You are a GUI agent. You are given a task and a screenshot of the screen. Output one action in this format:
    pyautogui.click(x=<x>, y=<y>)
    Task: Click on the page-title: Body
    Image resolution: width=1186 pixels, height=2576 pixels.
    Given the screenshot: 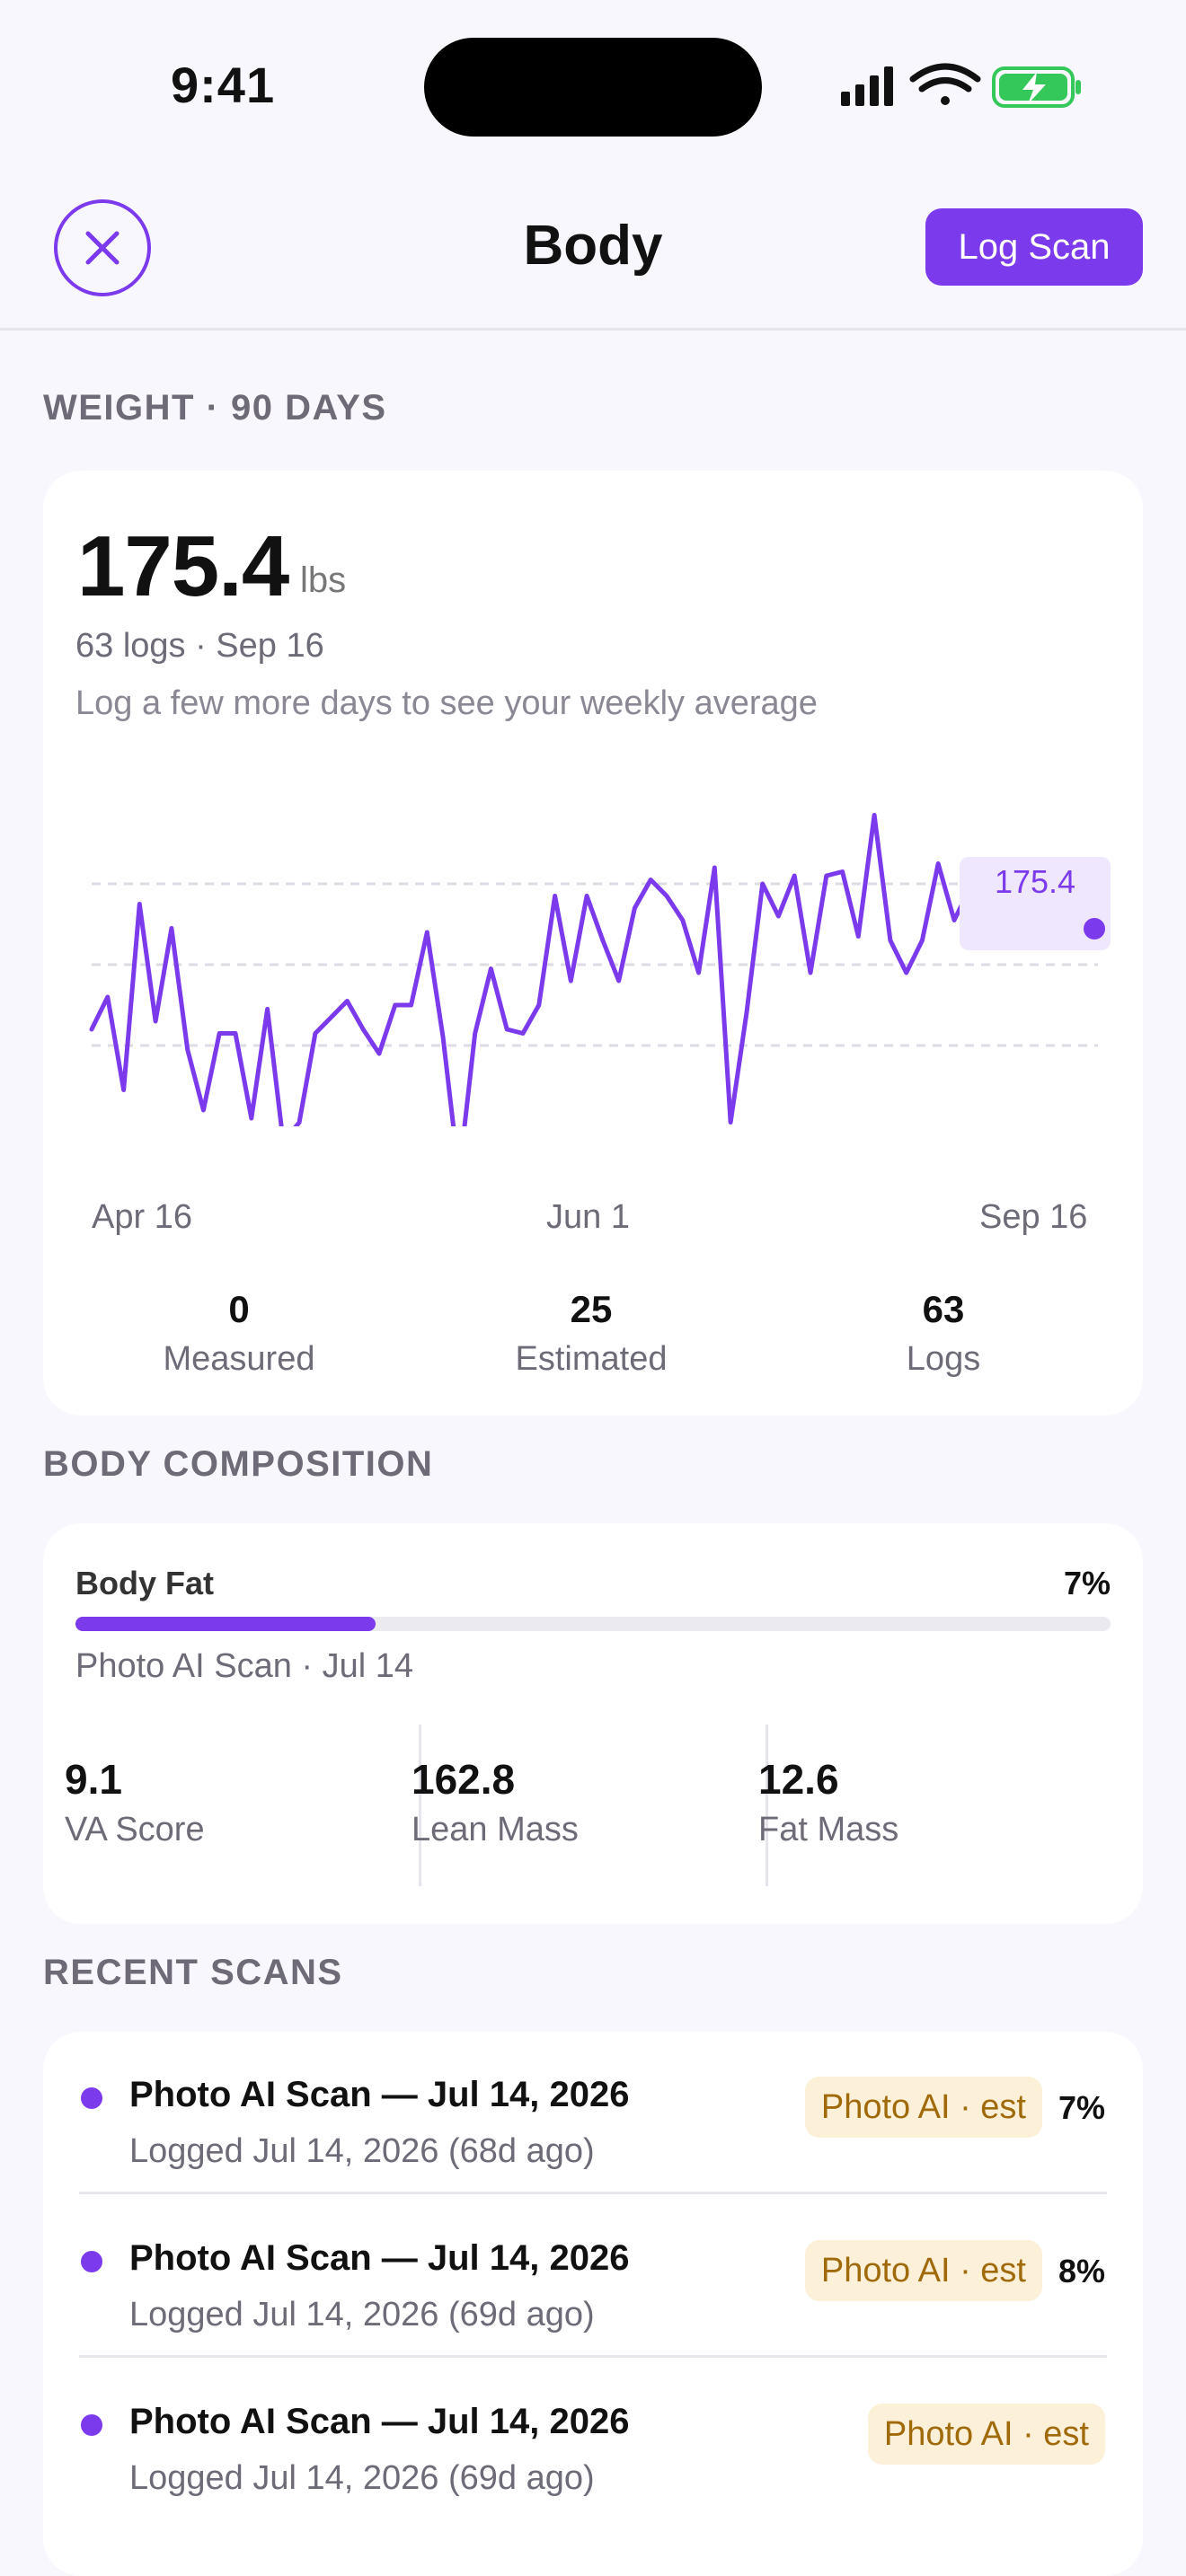 What is the action you would take?
    pyautogui.click(x=593, y=246)
    